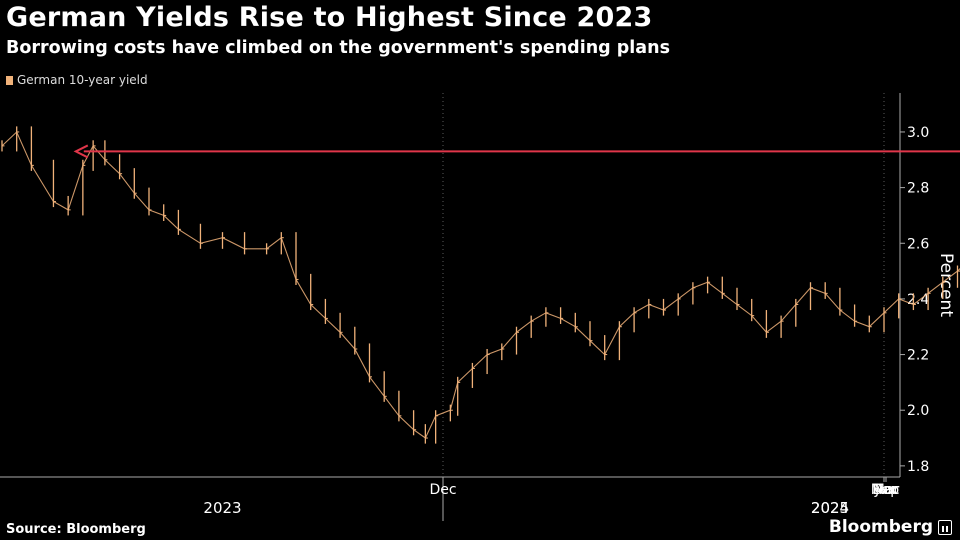 This screenshot has width=960, height=540. I want to click on y-tick-label-5: 2.8, so click(918, 189).